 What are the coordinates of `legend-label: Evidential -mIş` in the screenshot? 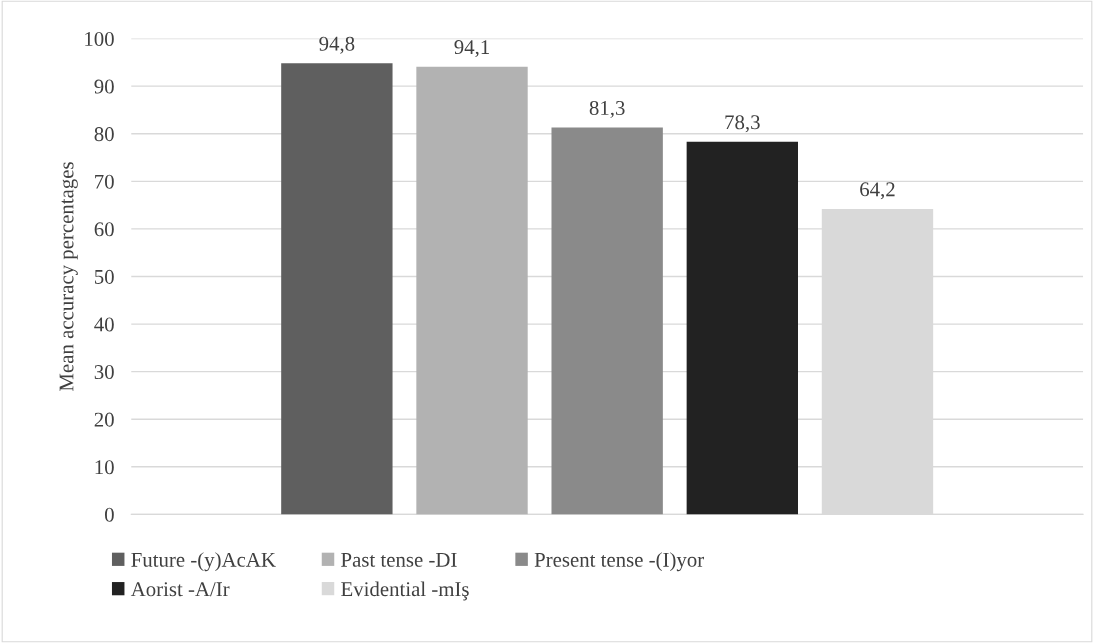 It's located at (405, 591).